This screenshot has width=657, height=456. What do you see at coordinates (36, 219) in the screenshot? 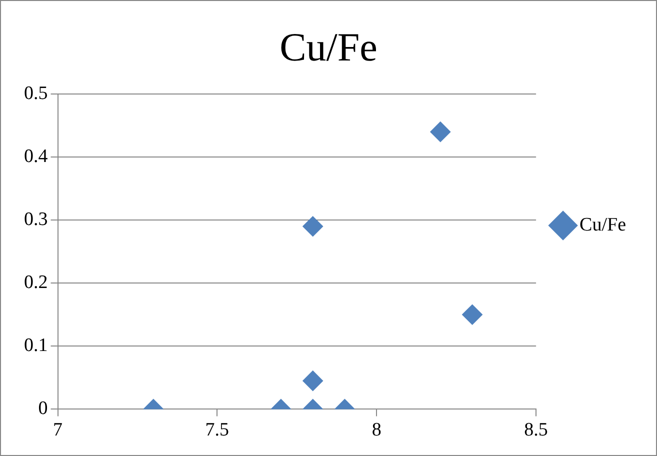
I see `y-tick-label: 0.3` at bounding box center [36, 219].